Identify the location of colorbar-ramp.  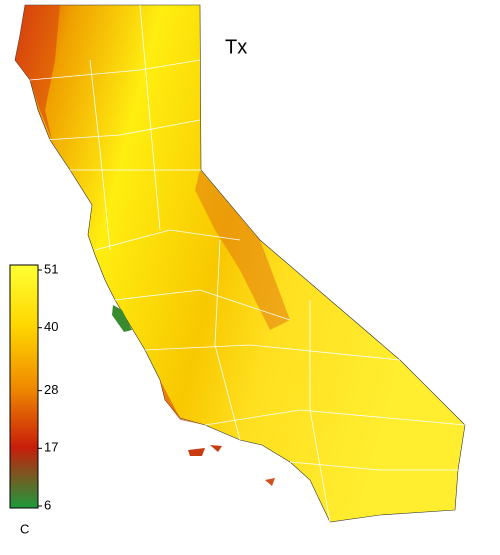
(24, 386).